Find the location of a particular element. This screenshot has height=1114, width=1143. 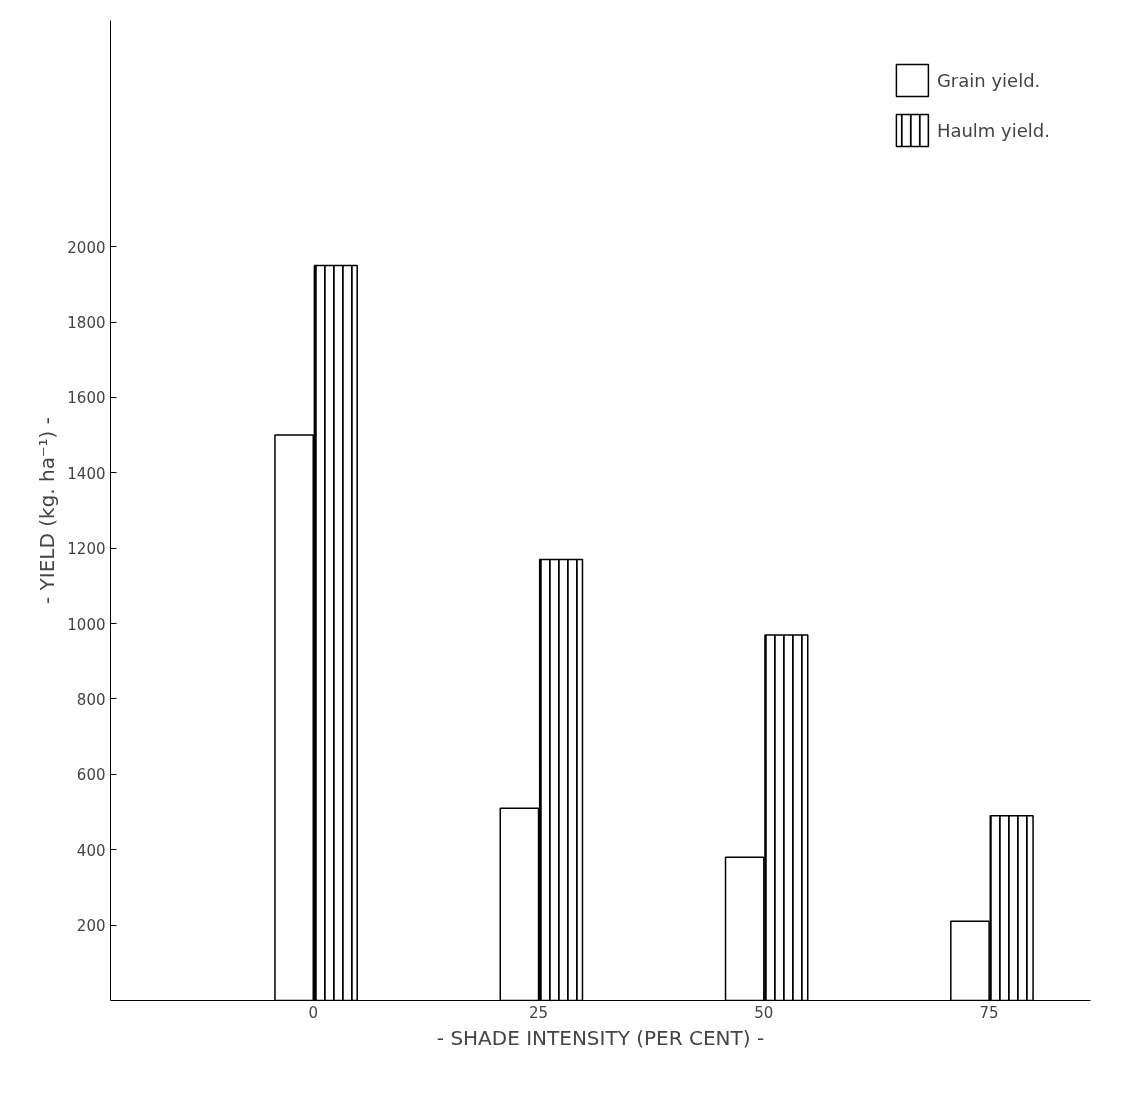

y-axis-title: - YIELD (kg. ha⁻¹) - is located at coordinates (47, 510).